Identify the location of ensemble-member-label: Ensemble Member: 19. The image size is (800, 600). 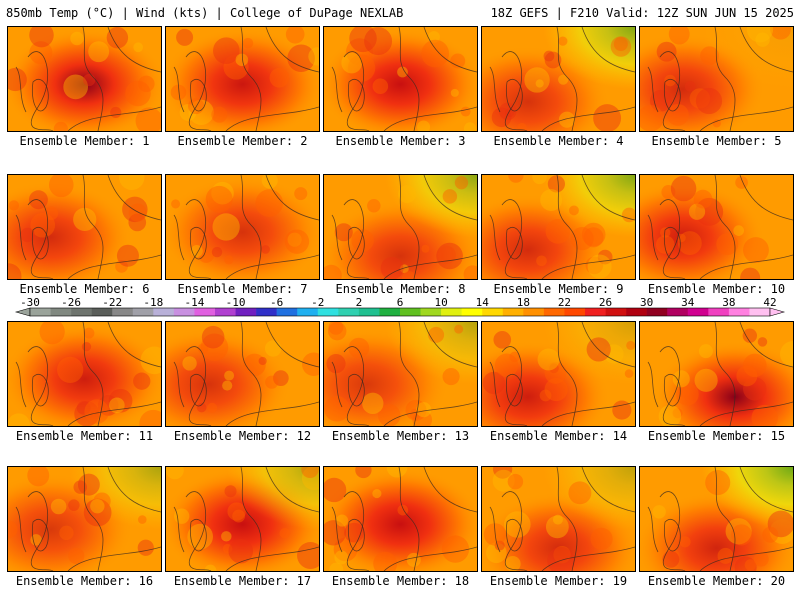
(558, 581).